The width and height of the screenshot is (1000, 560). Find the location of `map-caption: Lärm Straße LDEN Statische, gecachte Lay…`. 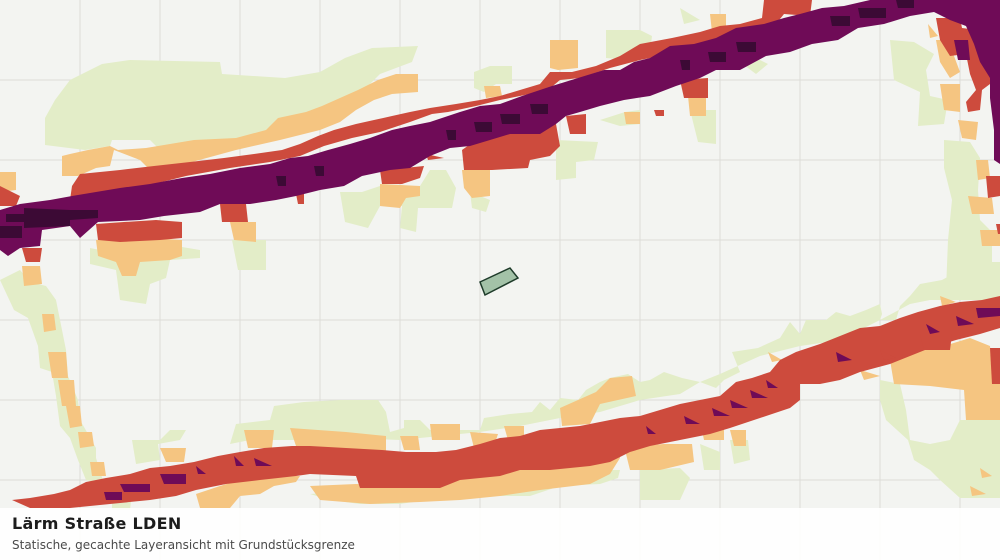

map-caption: Lärm Straße LDEN Statische, gecachte Lay… is located at coordinates (500, 534).